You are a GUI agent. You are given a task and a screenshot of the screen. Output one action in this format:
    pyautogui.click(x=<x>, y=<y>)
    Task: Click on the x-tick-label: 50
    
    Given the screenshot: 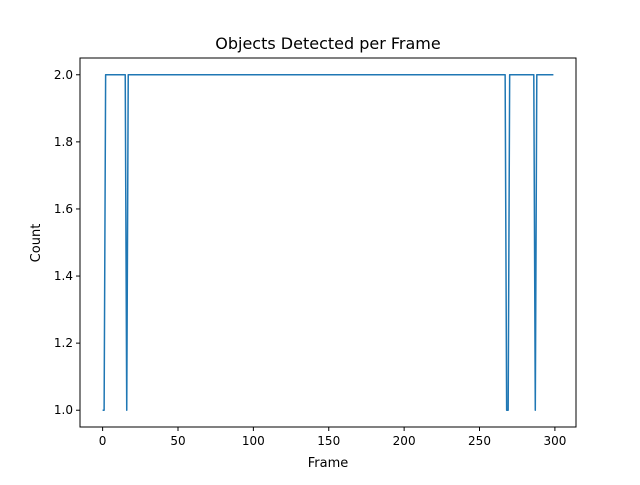 What is the action you would take?
    pyautogui.click(x=177, y=441)
    